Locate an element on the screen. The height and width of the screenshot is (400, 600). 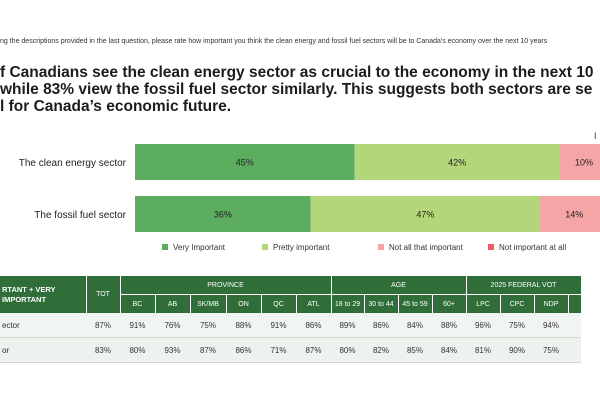
group-header-age: AGE is located at coordinates (399, 285).